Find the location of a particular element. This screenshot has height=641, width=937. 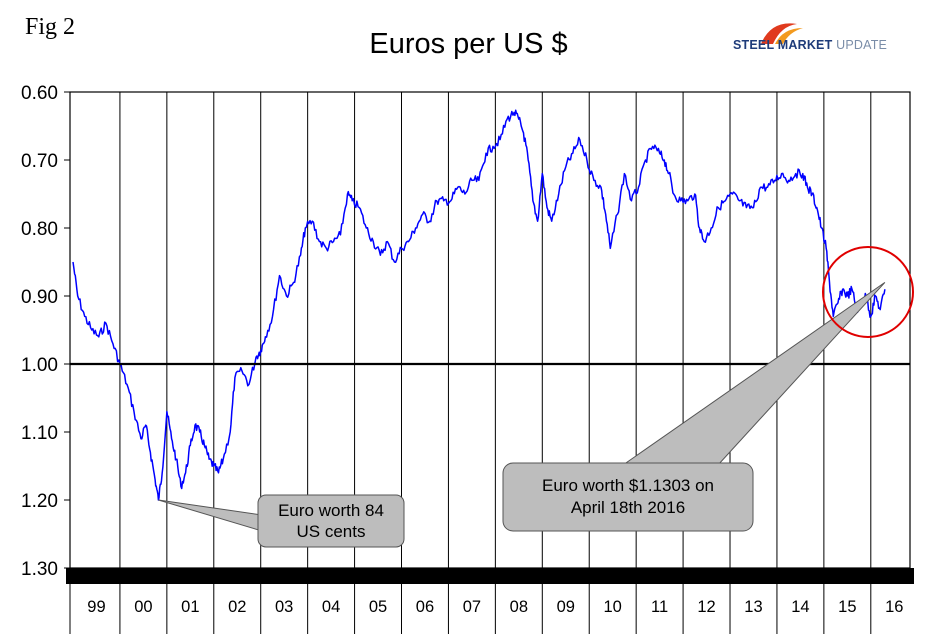

x-tick-label: 05 is located at coordinates (378, 607).